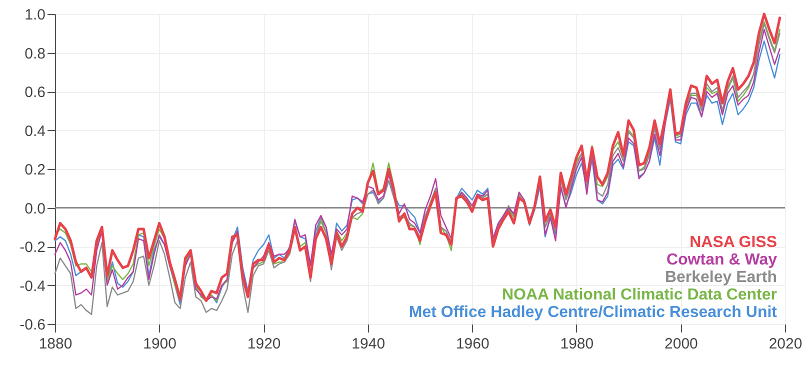 The image size is (808, 365). I want to click on x-tick-label: 1960, so click(473, 344).